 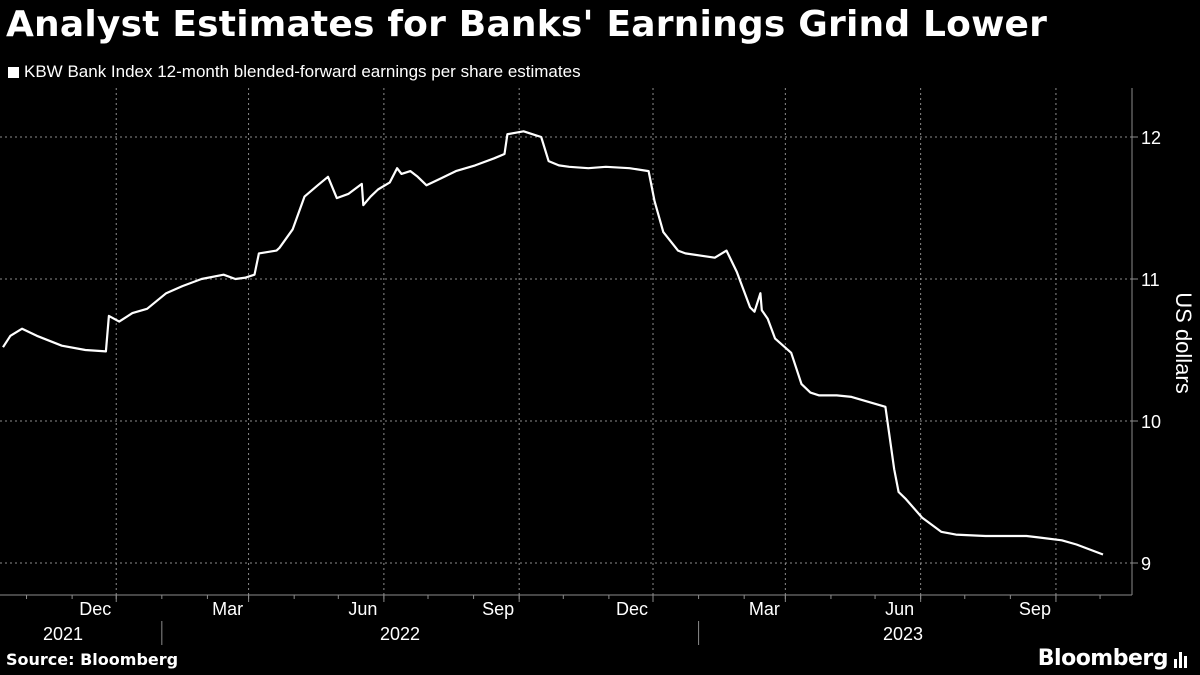 I want to click on y-tick-label: 12, so click(x=1151, y=138).